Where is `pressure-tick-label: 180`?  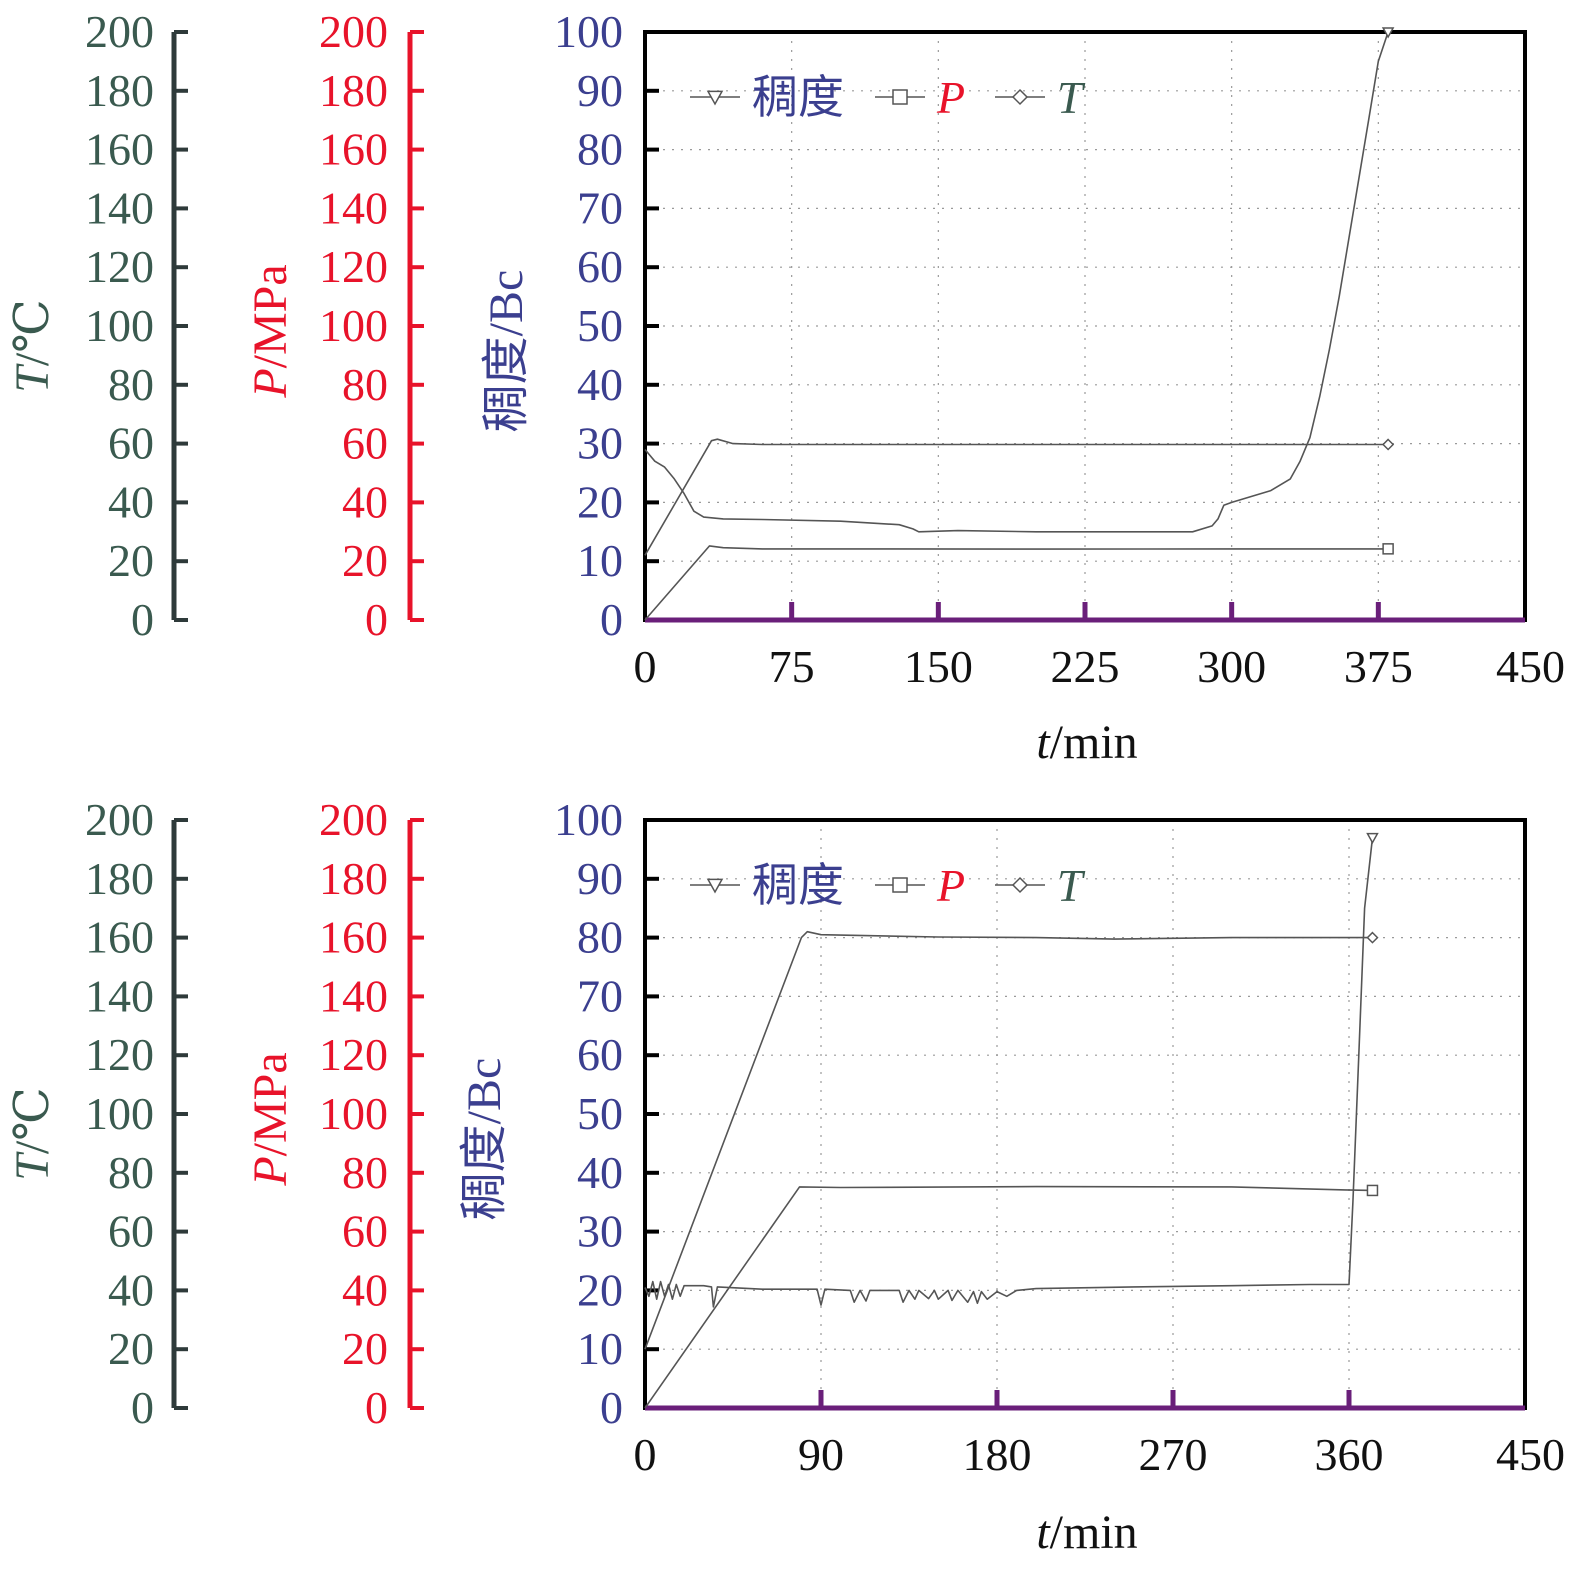 pressure-tick-label: 180 is located at coordinates (353, 878).